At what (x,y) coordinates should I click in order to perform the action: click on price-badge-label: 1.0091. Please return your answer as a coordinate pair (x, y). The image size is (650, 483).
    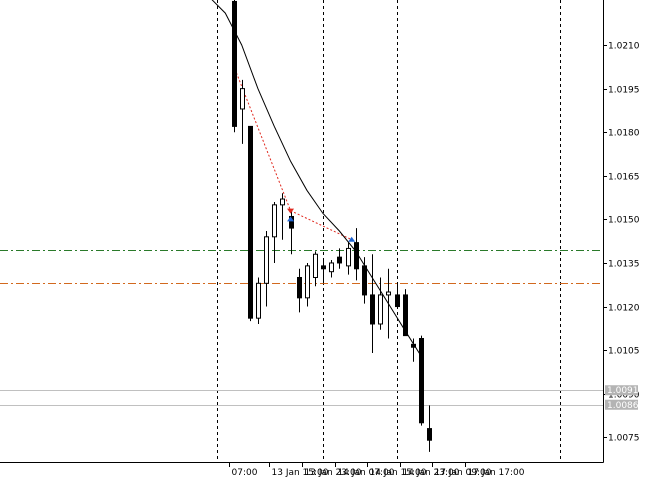
    Looking at the image, I should click on (623, 391).